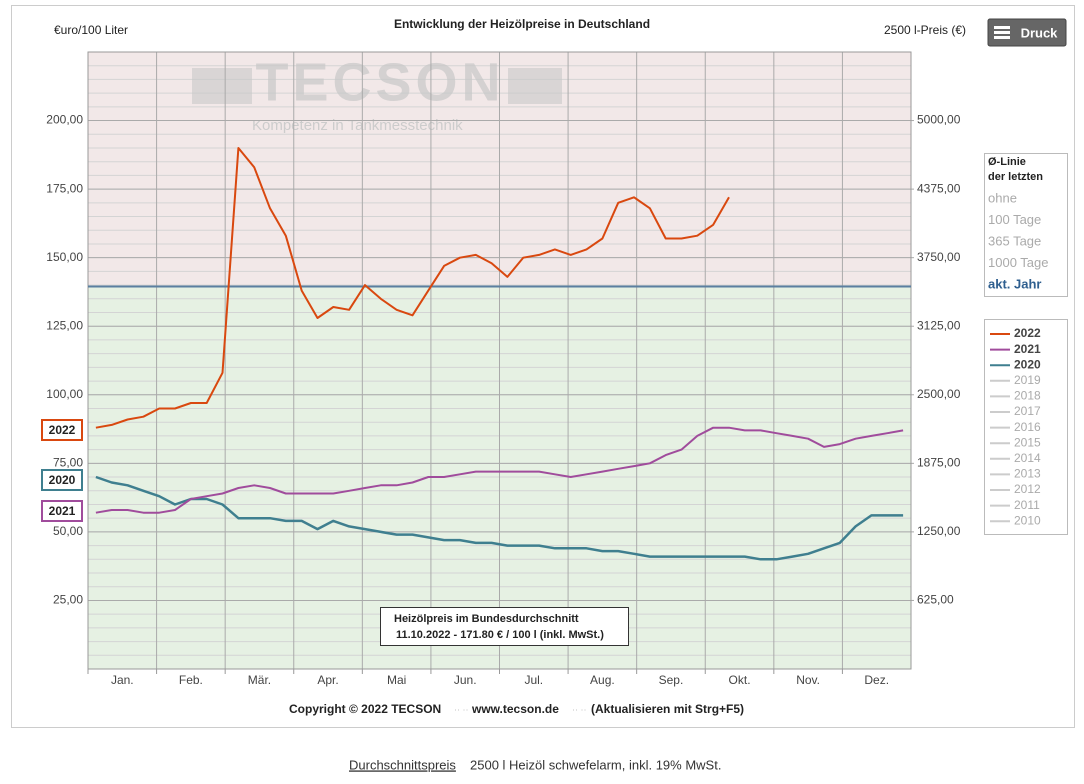  Describe the element at coordinates (1027, 411) in the screenshot. I see `legend-label: 2017` at that location.